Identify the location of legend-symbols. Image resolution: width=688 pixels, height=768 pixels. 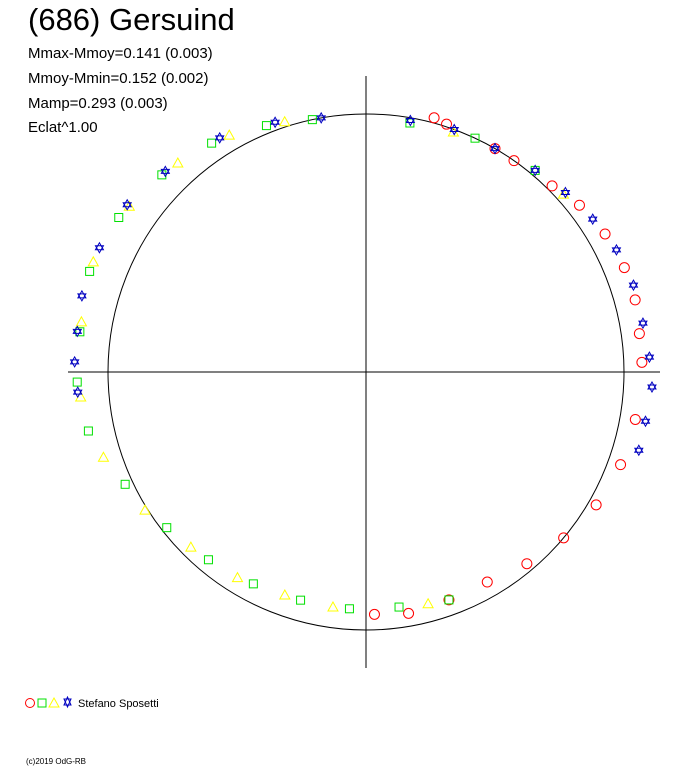
(48, 702).